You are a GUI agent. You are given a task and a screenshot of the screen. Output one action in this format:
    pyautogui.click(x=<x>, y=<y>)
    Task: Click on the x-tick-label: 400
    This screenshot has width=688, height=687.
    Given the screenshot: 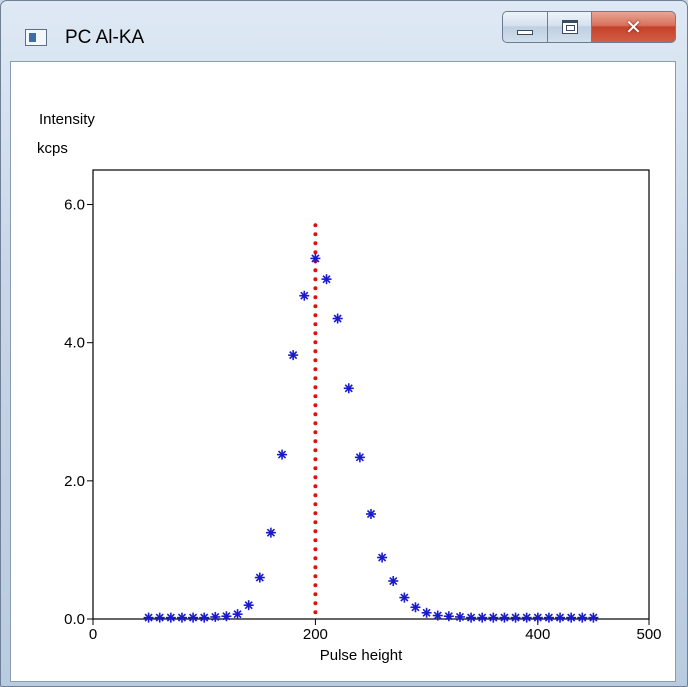 What is the action you would take?
    pyautogui.click(x=537, y=634)
    